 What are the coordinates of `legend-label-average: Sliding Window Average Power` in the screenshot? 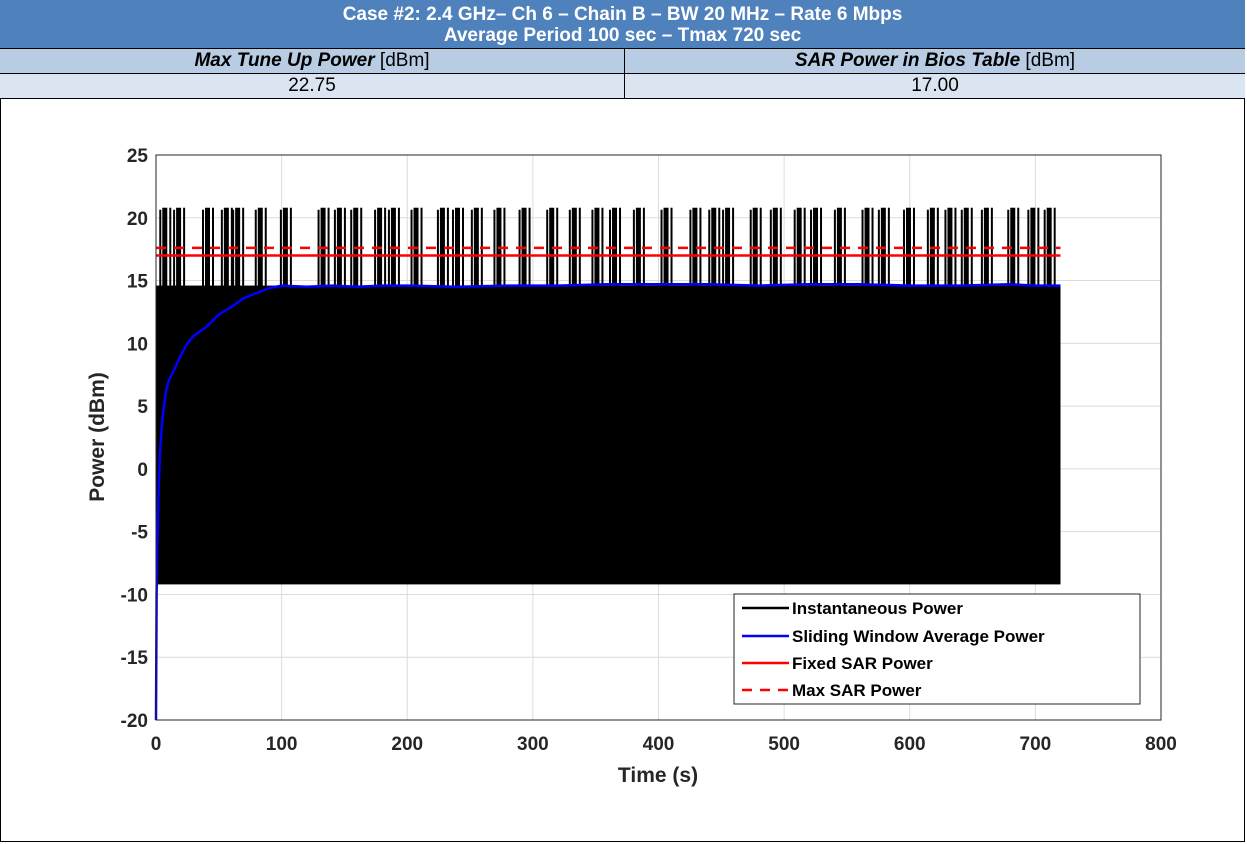 It's located at (918, 636).